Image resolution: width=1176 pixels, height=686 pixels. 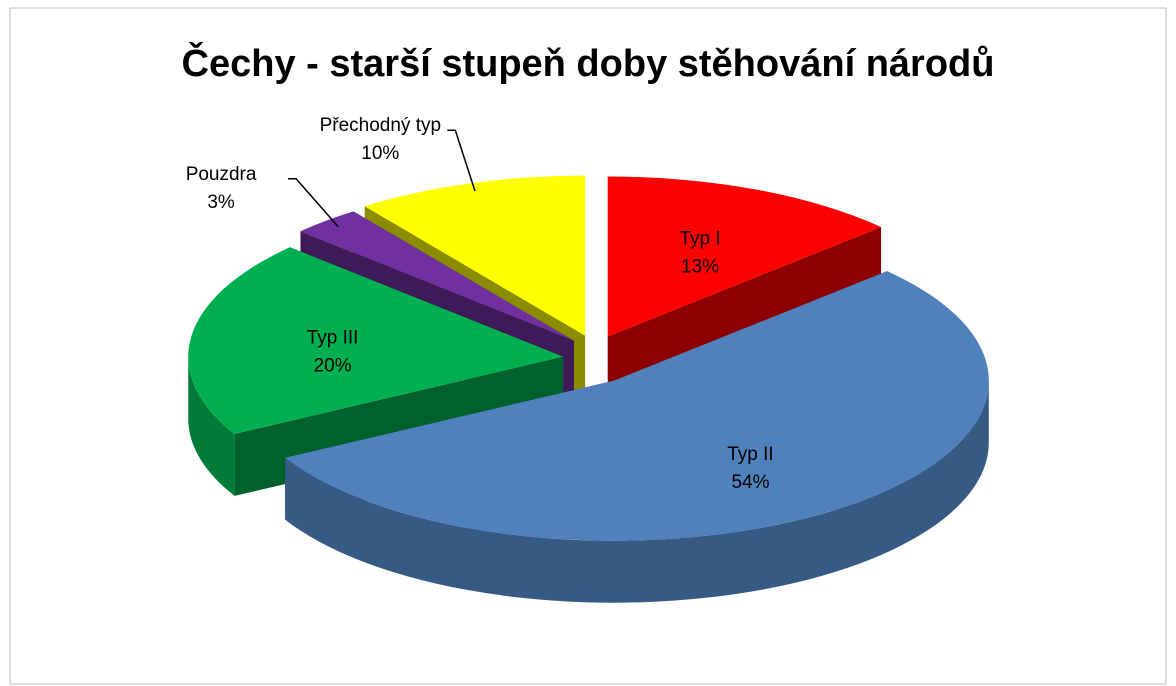 What do you see at coordinates (333, 365) in the screenshot?
I see `slice-value-label: 20%` at bounding box center [333, 365].